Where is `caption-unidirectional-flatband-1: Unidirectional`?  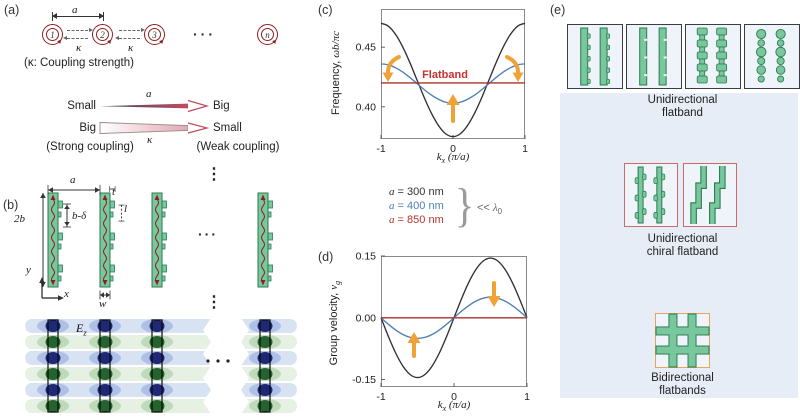
caption-unidirectional-flatband-1: Unidirectional is located at coordinates (682, 100).